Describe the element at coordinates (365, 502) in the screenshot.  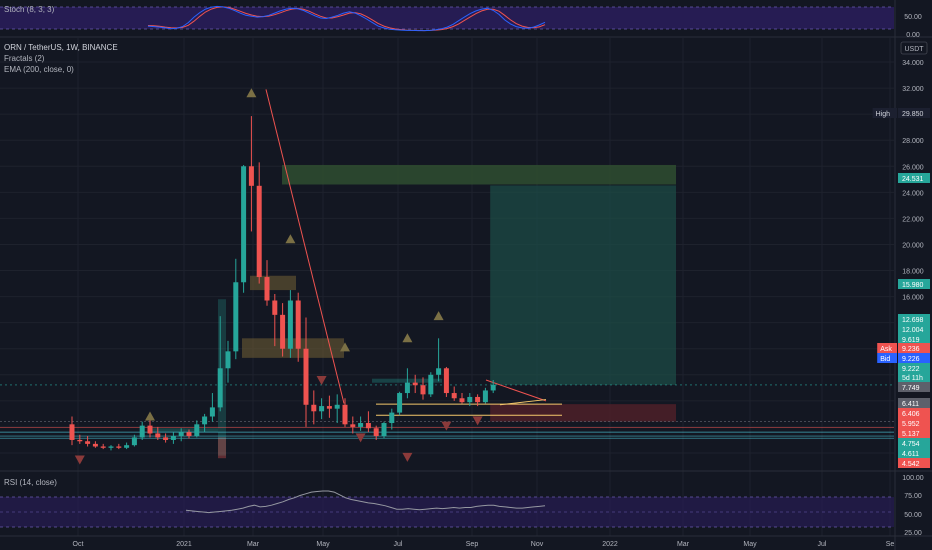
I see `rsi-line` at that location.